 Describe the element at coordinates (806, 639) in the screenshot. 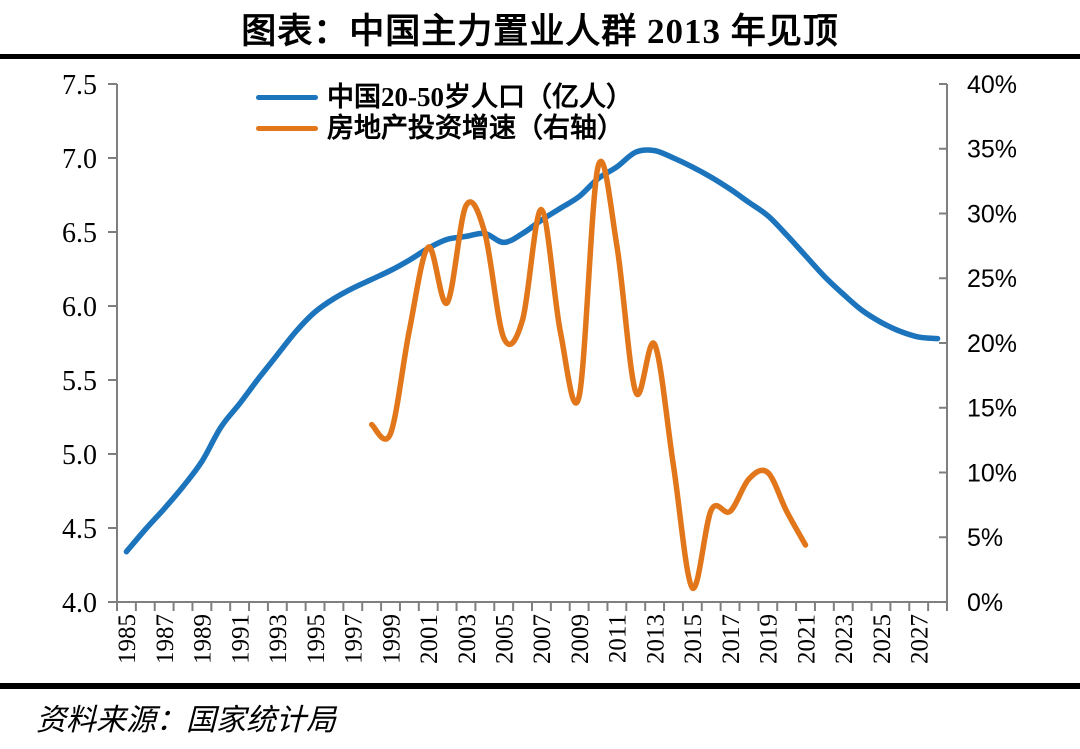

I see `x-axis-label: 2021` at that location.